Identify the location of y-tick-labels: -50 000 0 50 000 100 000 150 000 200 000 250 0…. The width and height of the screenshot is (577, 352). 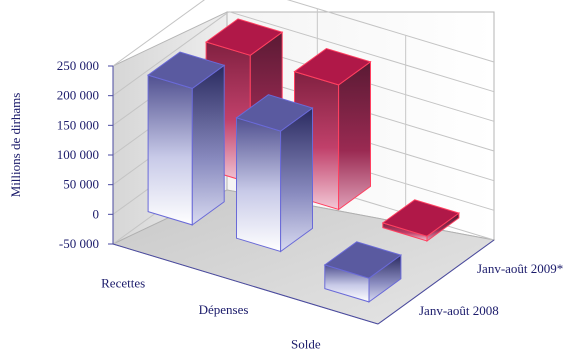
(85, 154).